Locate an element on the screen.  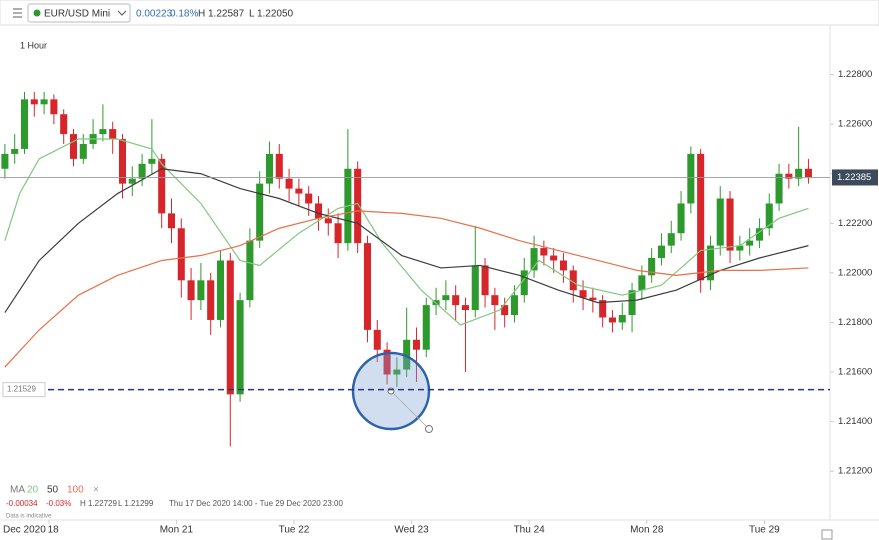
last-price-label: 1.22385 is located at coordinates (854, 177).